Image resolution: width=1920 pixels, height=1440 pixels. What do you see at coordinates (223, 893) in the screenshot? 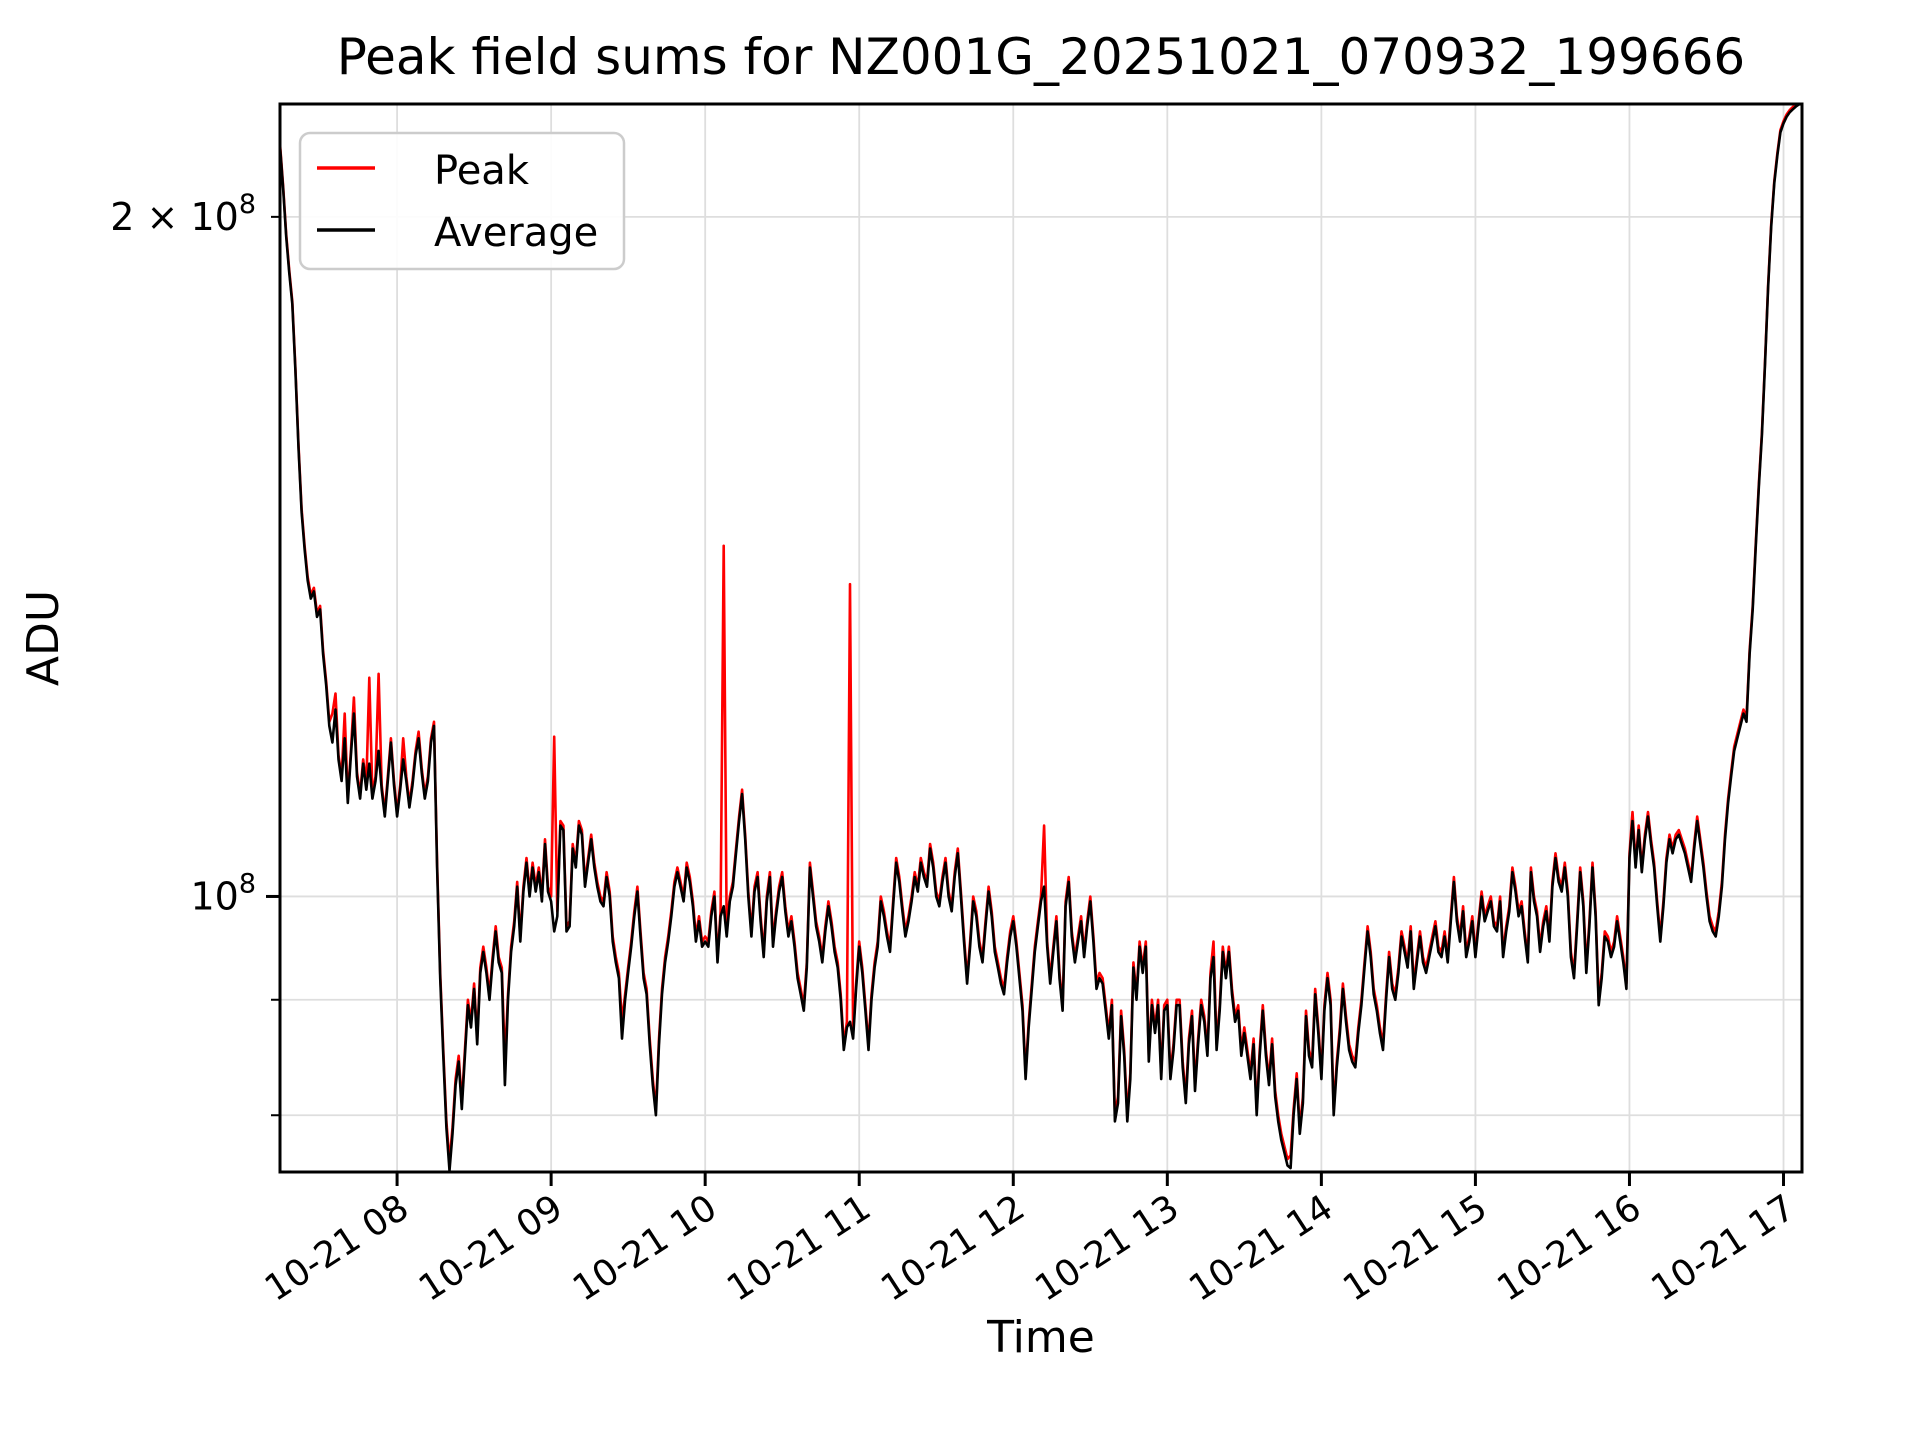
I see `y-tick-label: 108` at bounding box center [223, 893].